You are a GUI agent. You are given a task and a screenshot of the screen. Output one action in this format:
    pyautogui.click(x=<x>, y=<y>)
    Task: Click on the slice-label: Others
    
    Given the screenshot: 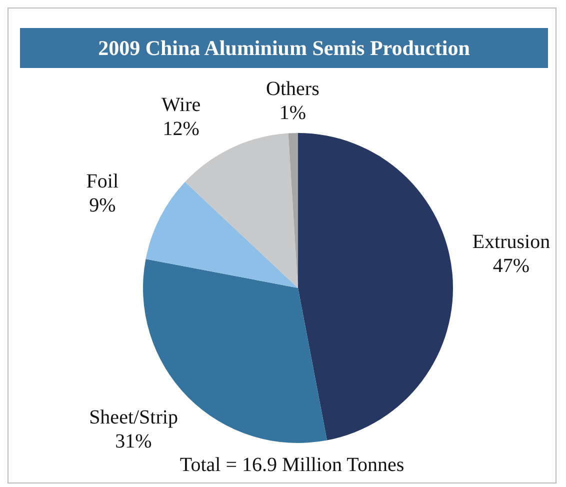 What is the action you would take?
    pyautogui.click(x=293, y=89)
    